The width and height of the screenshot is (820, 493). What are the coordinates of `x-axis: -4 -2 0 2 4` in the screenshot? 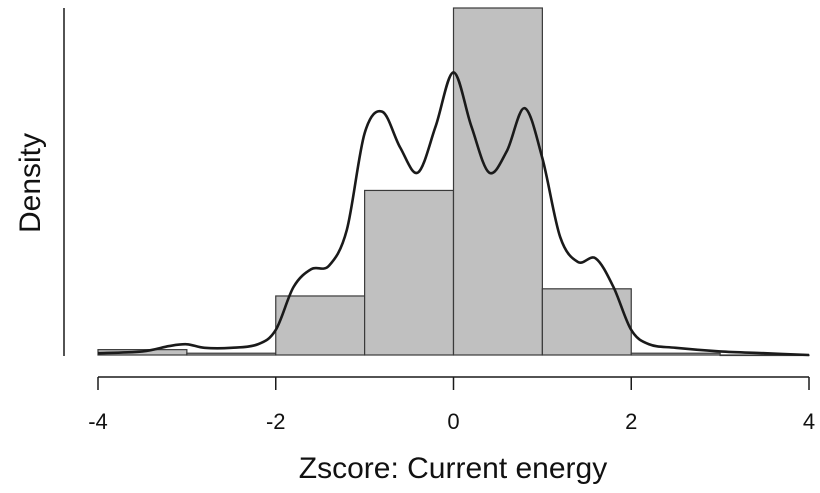 It's located at (451, 405).